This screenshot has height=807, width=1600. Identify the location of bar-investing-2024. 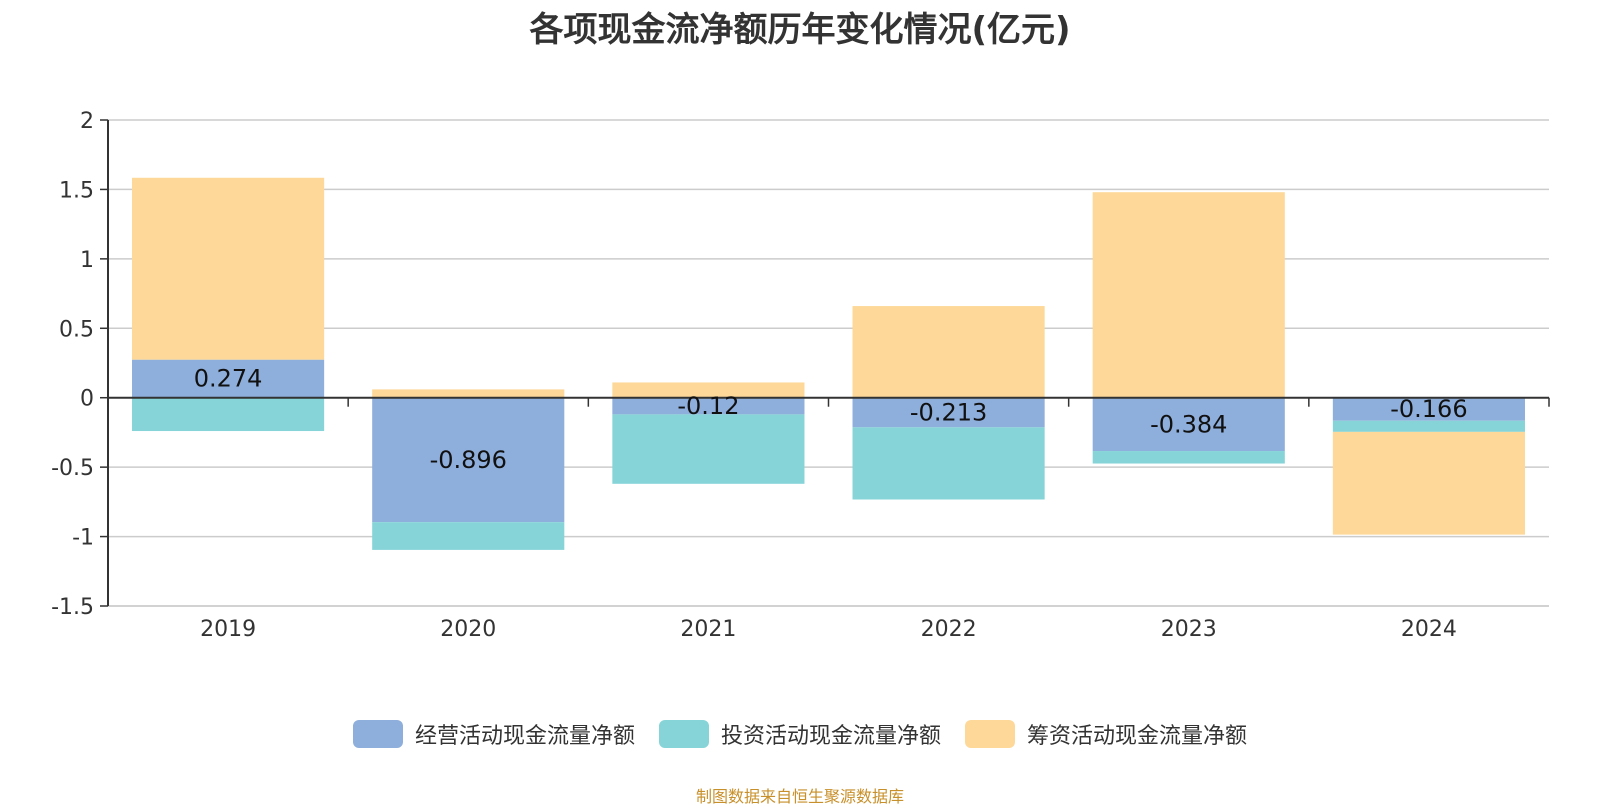
(1428, 426).